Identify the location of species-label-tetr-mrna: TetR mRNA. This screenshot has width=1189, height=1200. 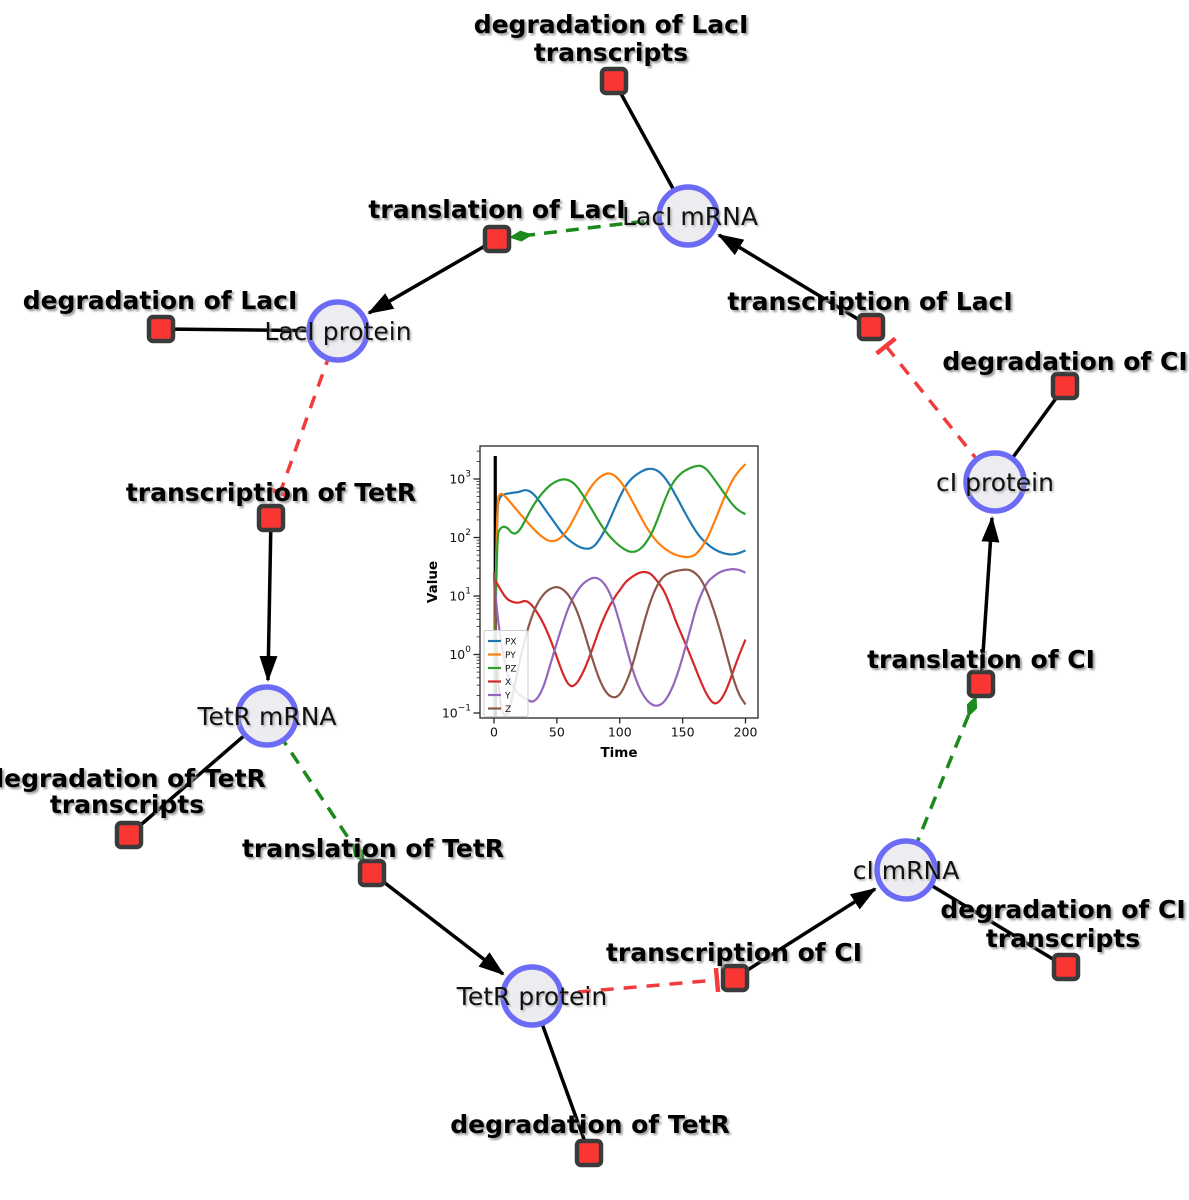
(266, 716).